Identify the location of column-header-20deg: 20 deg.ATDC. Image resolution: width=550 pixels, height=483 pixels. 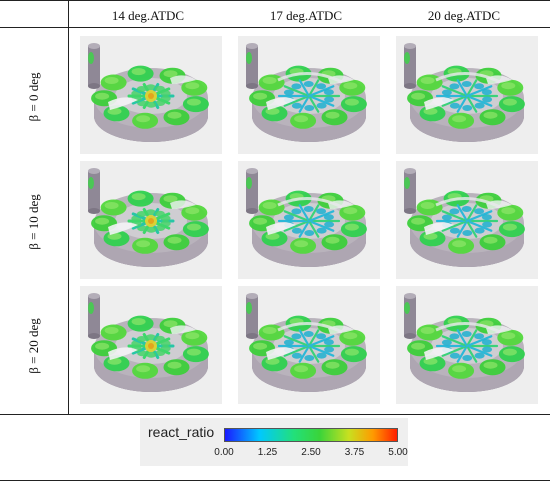
(464, 15).